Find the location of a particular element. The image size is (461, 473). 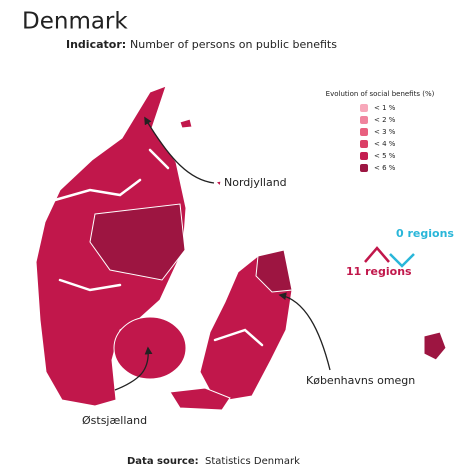

lolland is located at coordinates (200, 399).